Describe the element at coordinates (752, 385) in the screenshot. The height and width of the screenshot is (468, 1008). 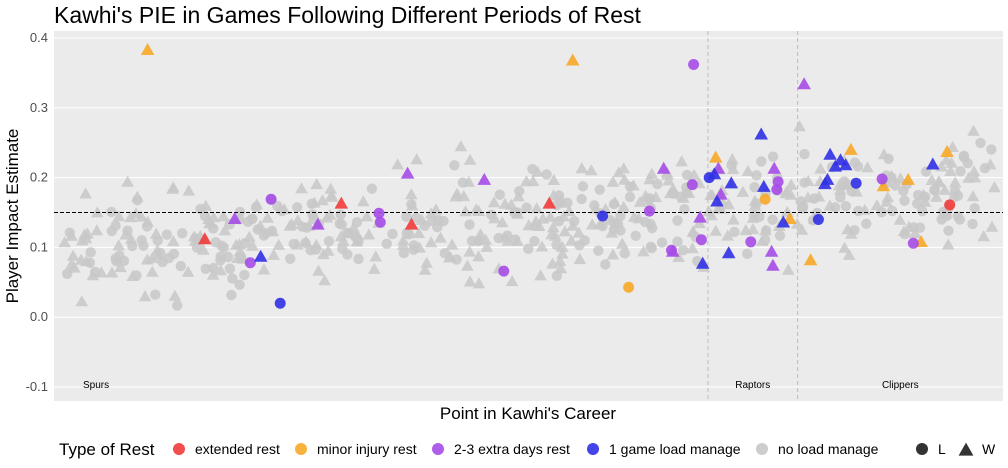
I see `era-label: Raptors` at that location.